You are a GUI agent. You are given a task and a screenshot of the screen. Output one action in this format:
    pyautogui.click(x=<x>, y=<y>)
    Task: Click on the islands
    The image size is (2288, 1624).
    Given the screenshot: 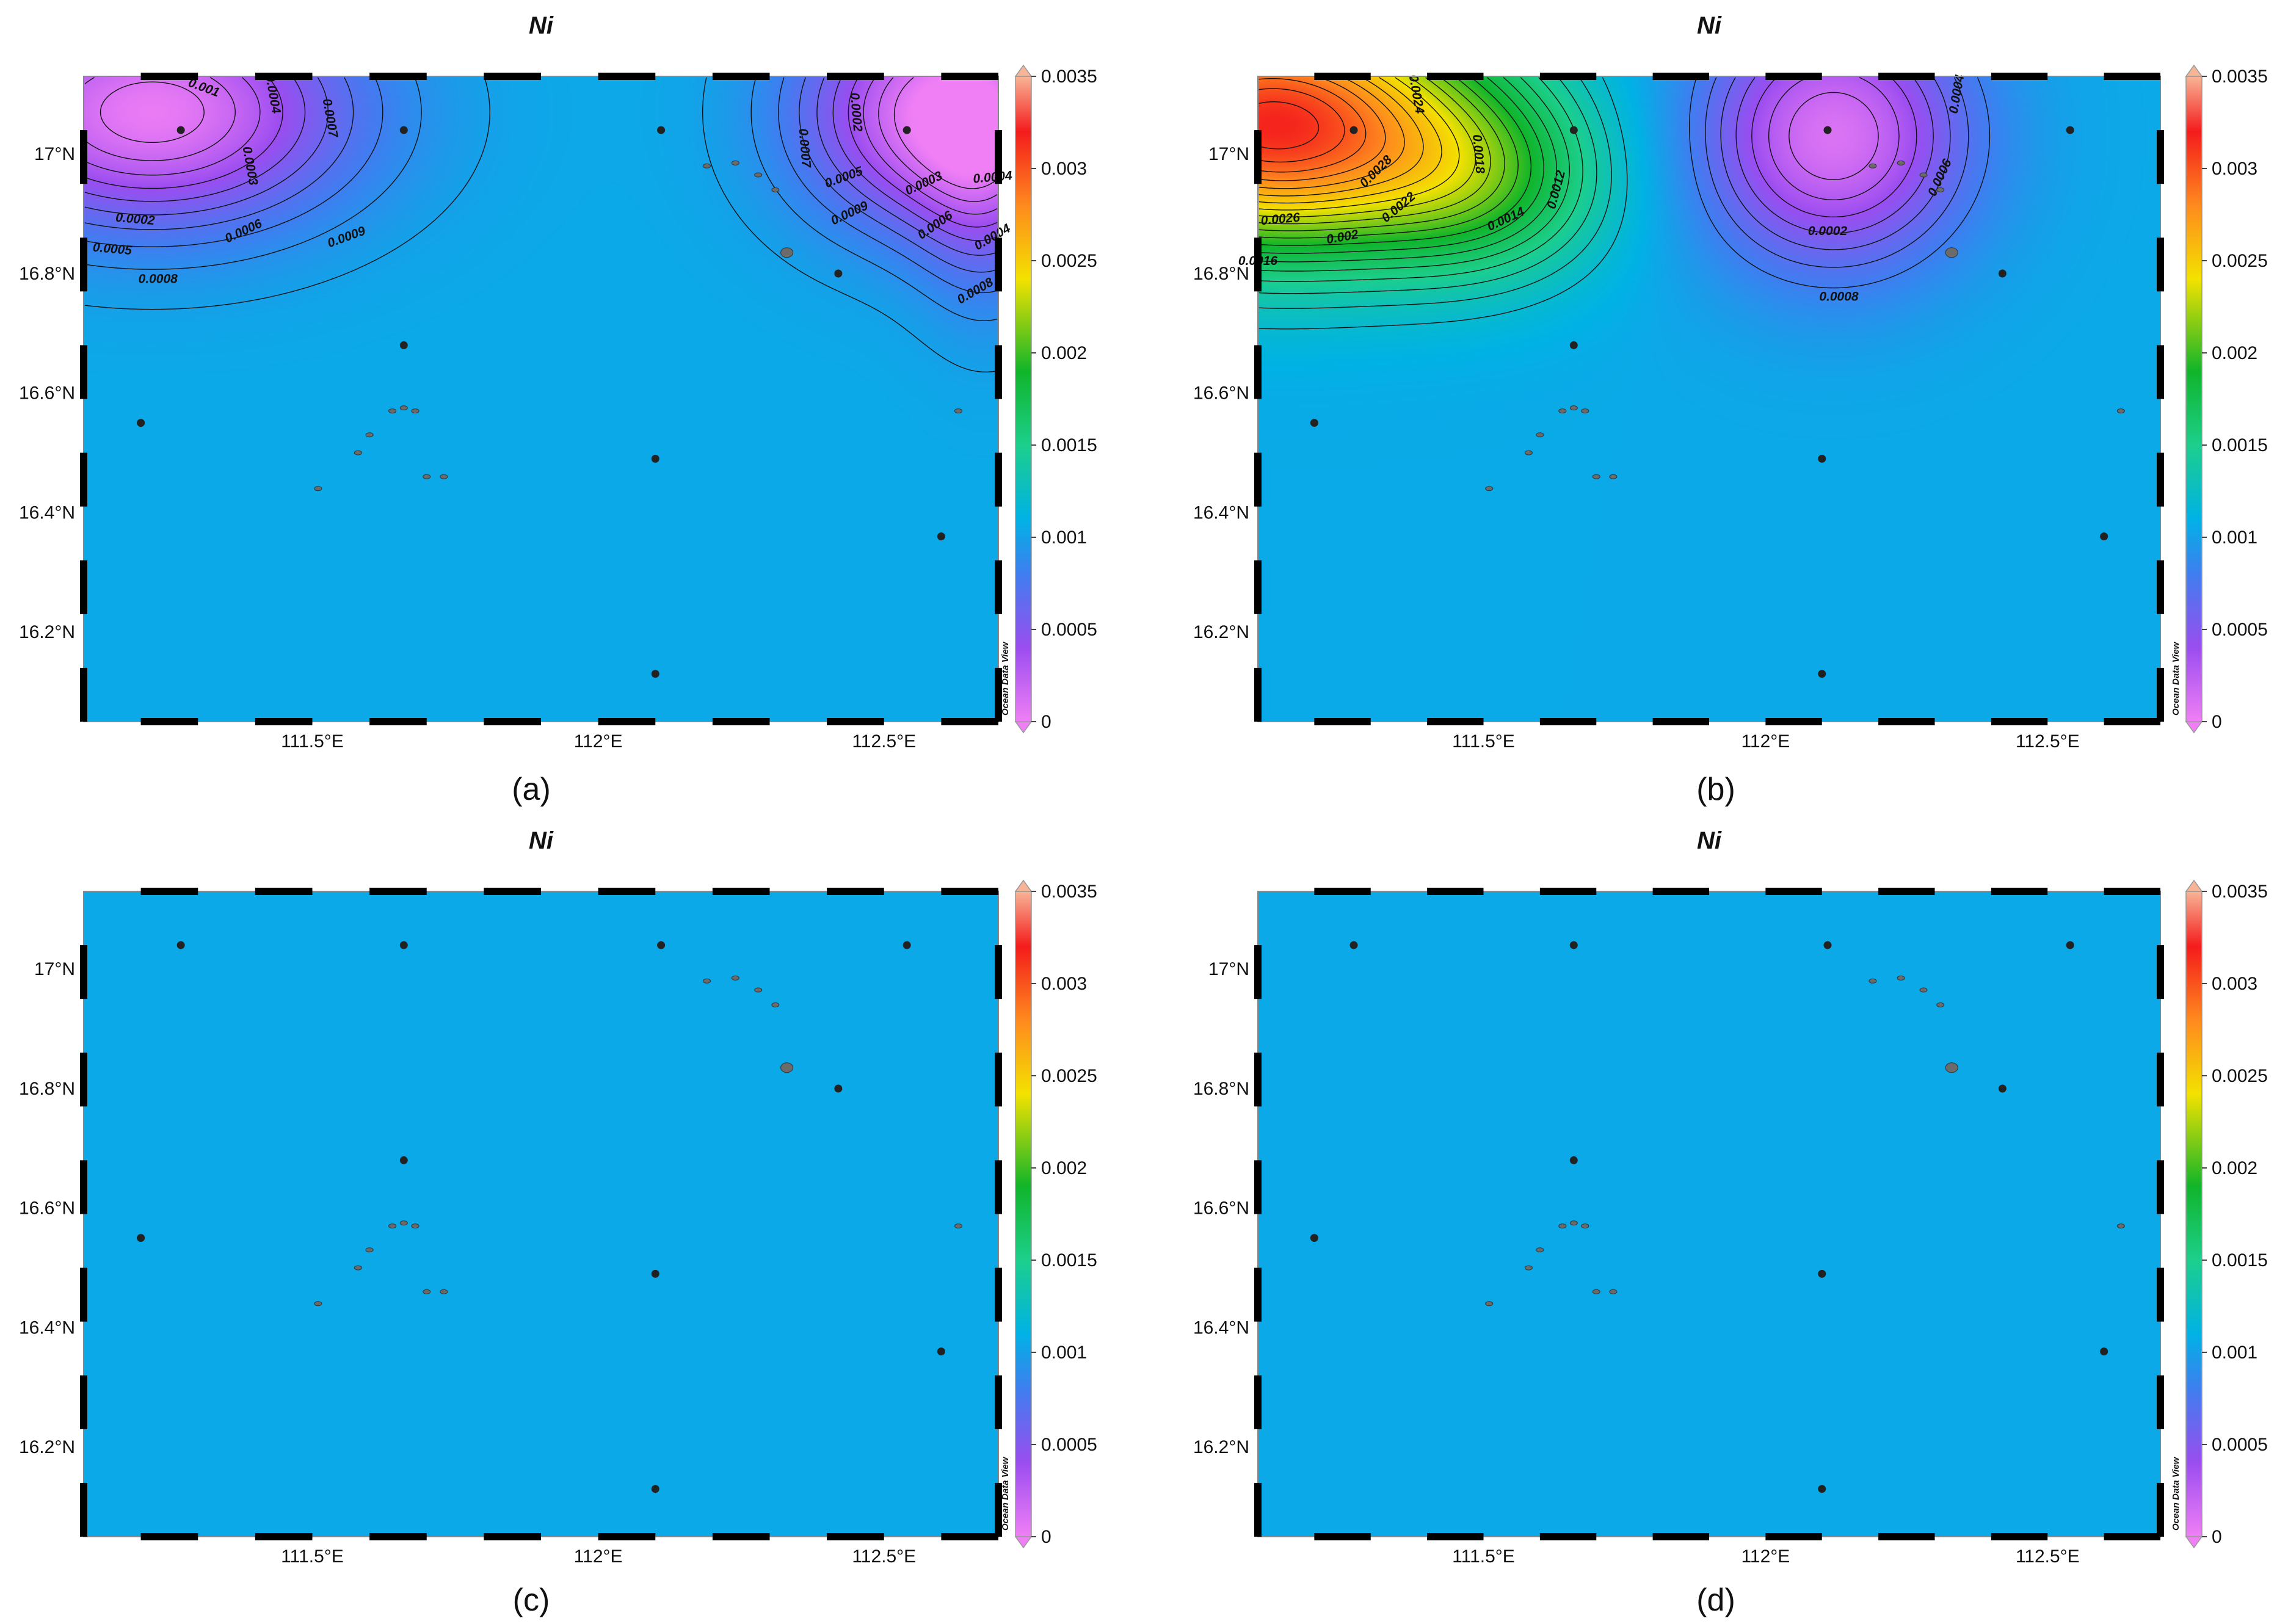 What is the action you would take?
    pyautogui.click(x=1805, y=325)
    